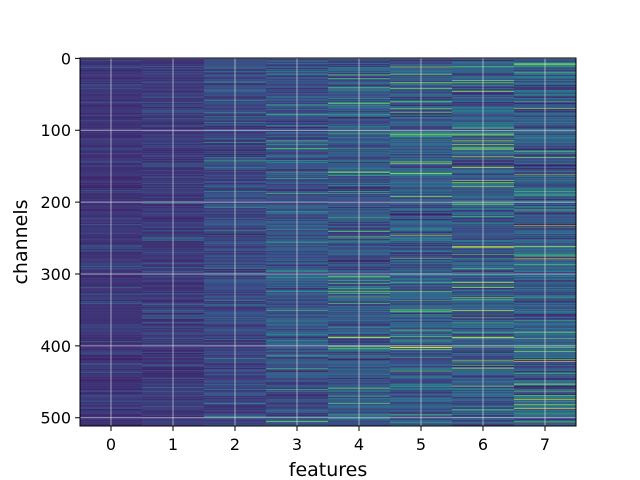  Describe the element at coordinates (297, 444) in the screenshot. I see `x-tick-label: 3` at that location.